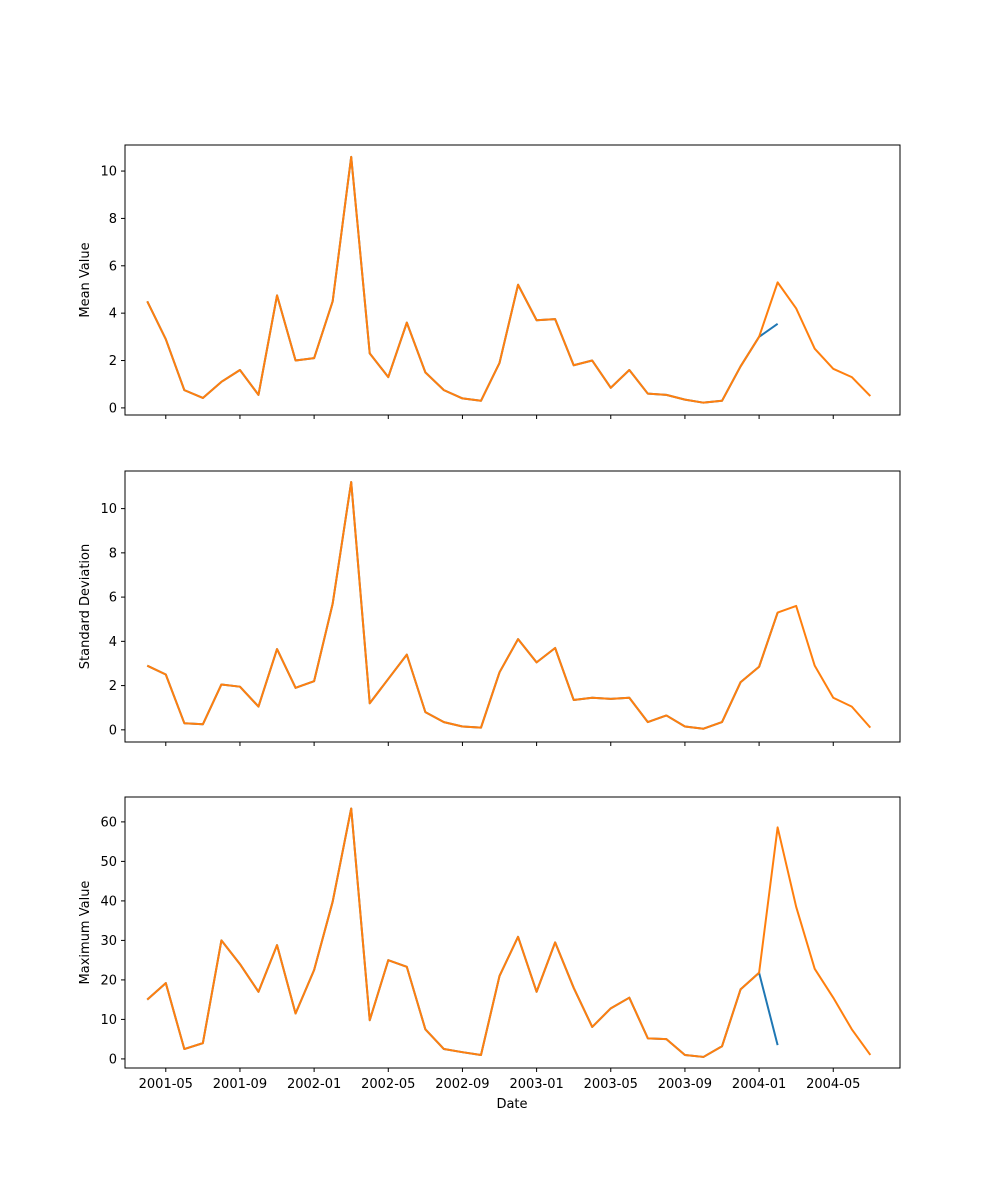  What do you see at coordinates (388, 1084) in the screenshot?
I see `x-tick-label: 2002-05` at bounding box center [388, 1084].